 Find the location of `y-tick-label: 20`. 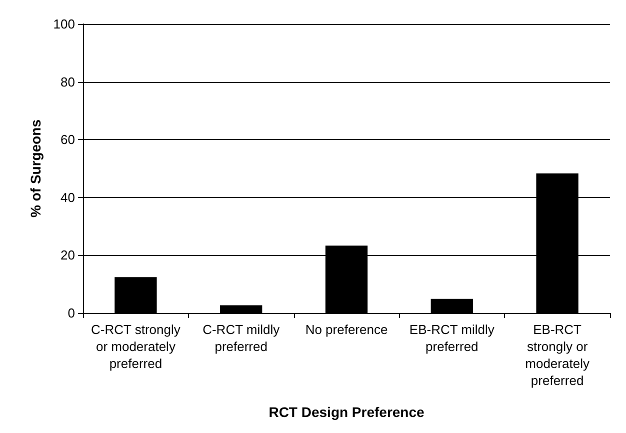

y-tick-label: 20 is located at coordinates (67, 255).